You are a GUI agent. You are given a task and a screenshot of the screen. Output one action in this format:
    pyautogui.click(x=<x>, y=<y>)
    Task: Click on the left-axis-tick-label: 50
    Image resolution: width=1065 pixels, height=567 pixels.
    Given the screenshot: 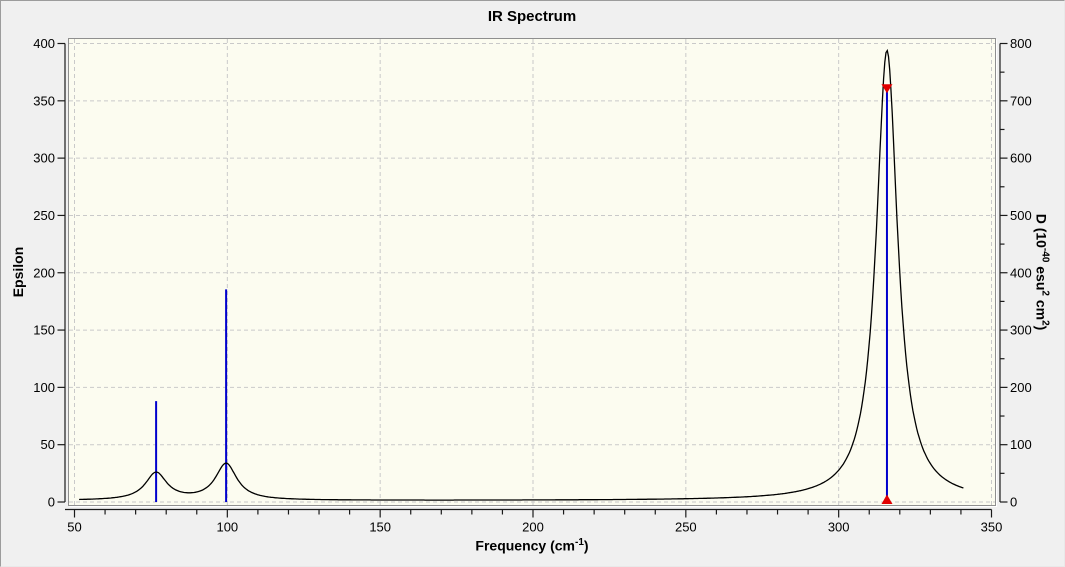 What is the action you would take?
    pyautogui.click(x=48, y=444)
    